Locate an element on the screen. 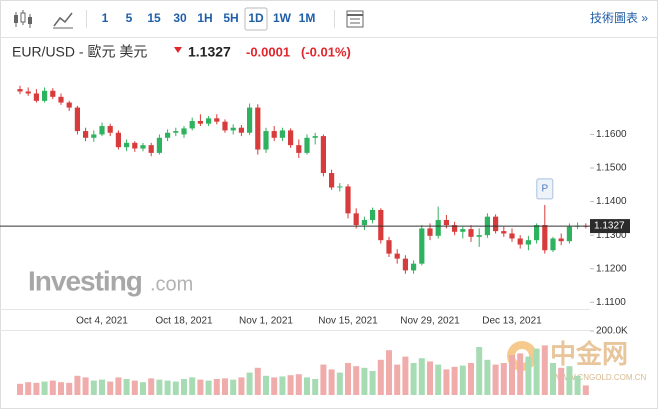  interval-button: 30 is located at coordinates (180, 18).